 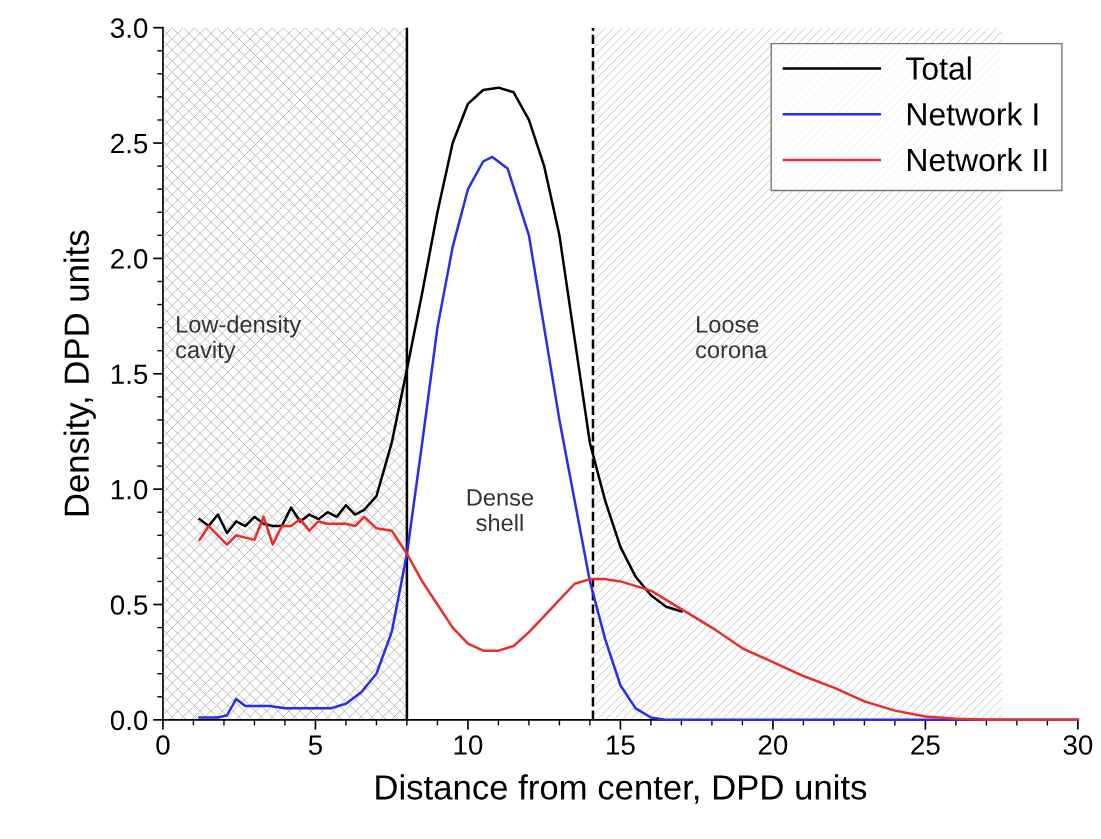 What do you see at coordinates (621, 745) in the screenshot?
I see `x-tick-label: 15` at bounding box center [621, 745].